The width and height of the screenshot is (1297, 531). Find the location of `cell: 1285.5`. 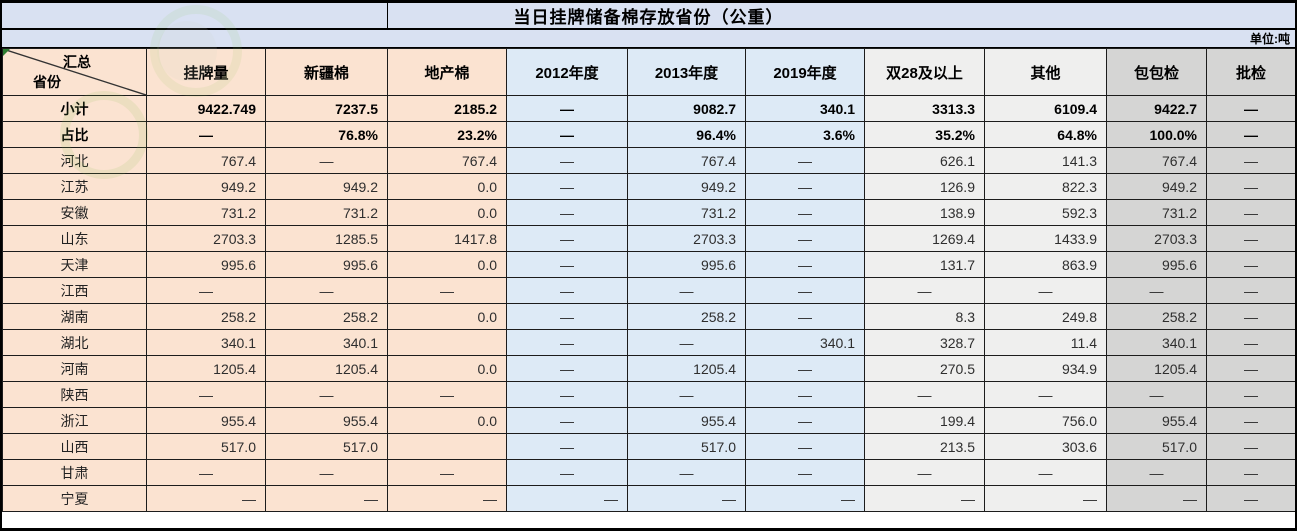

cell: 1285.5 is located at coordinates (326, 238).